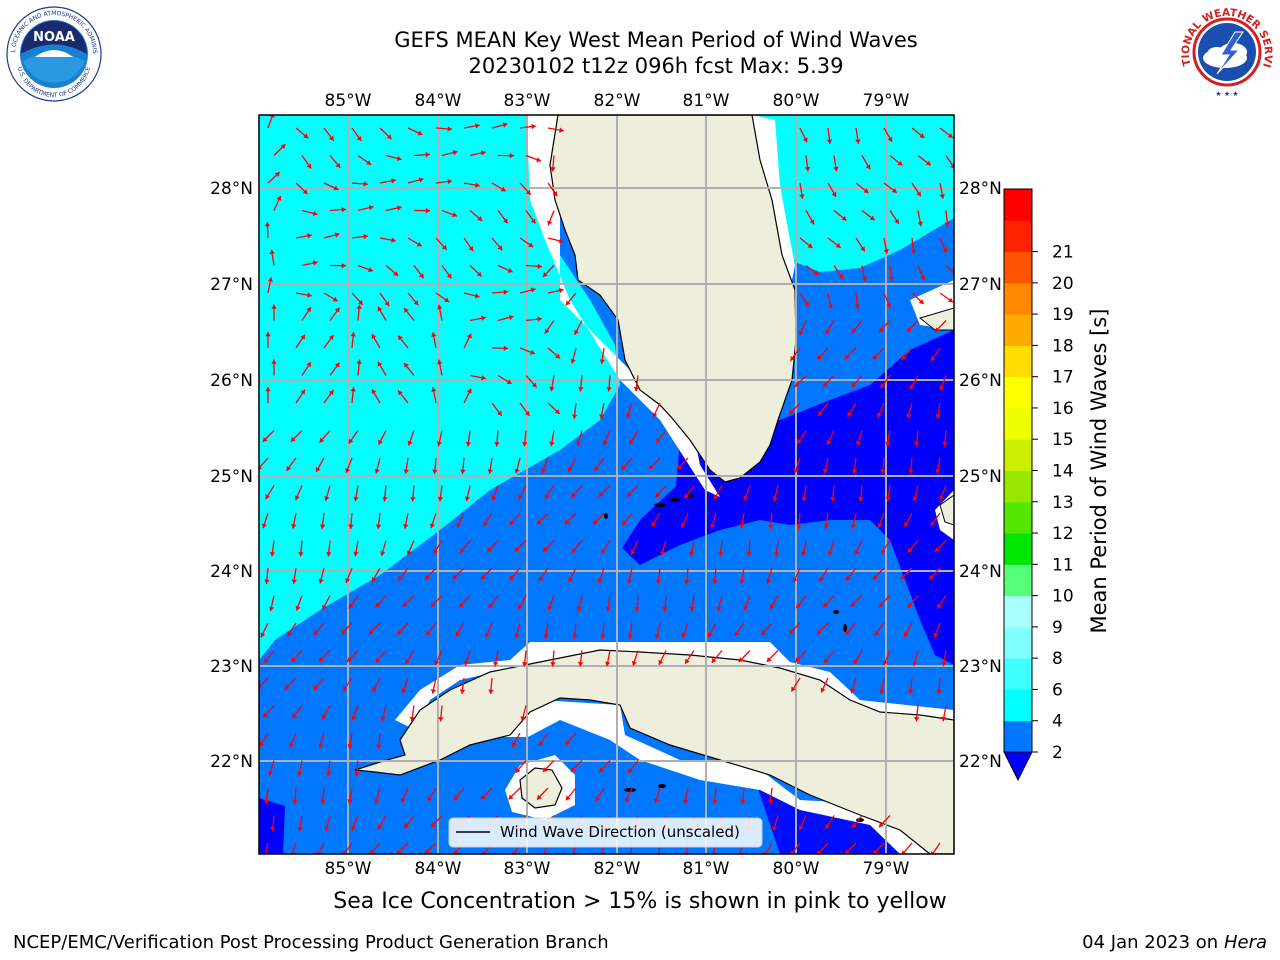  Describe the element at coordinates (706, 101) in the screenshot. I see `lon-label-top: 81°W` at that location.